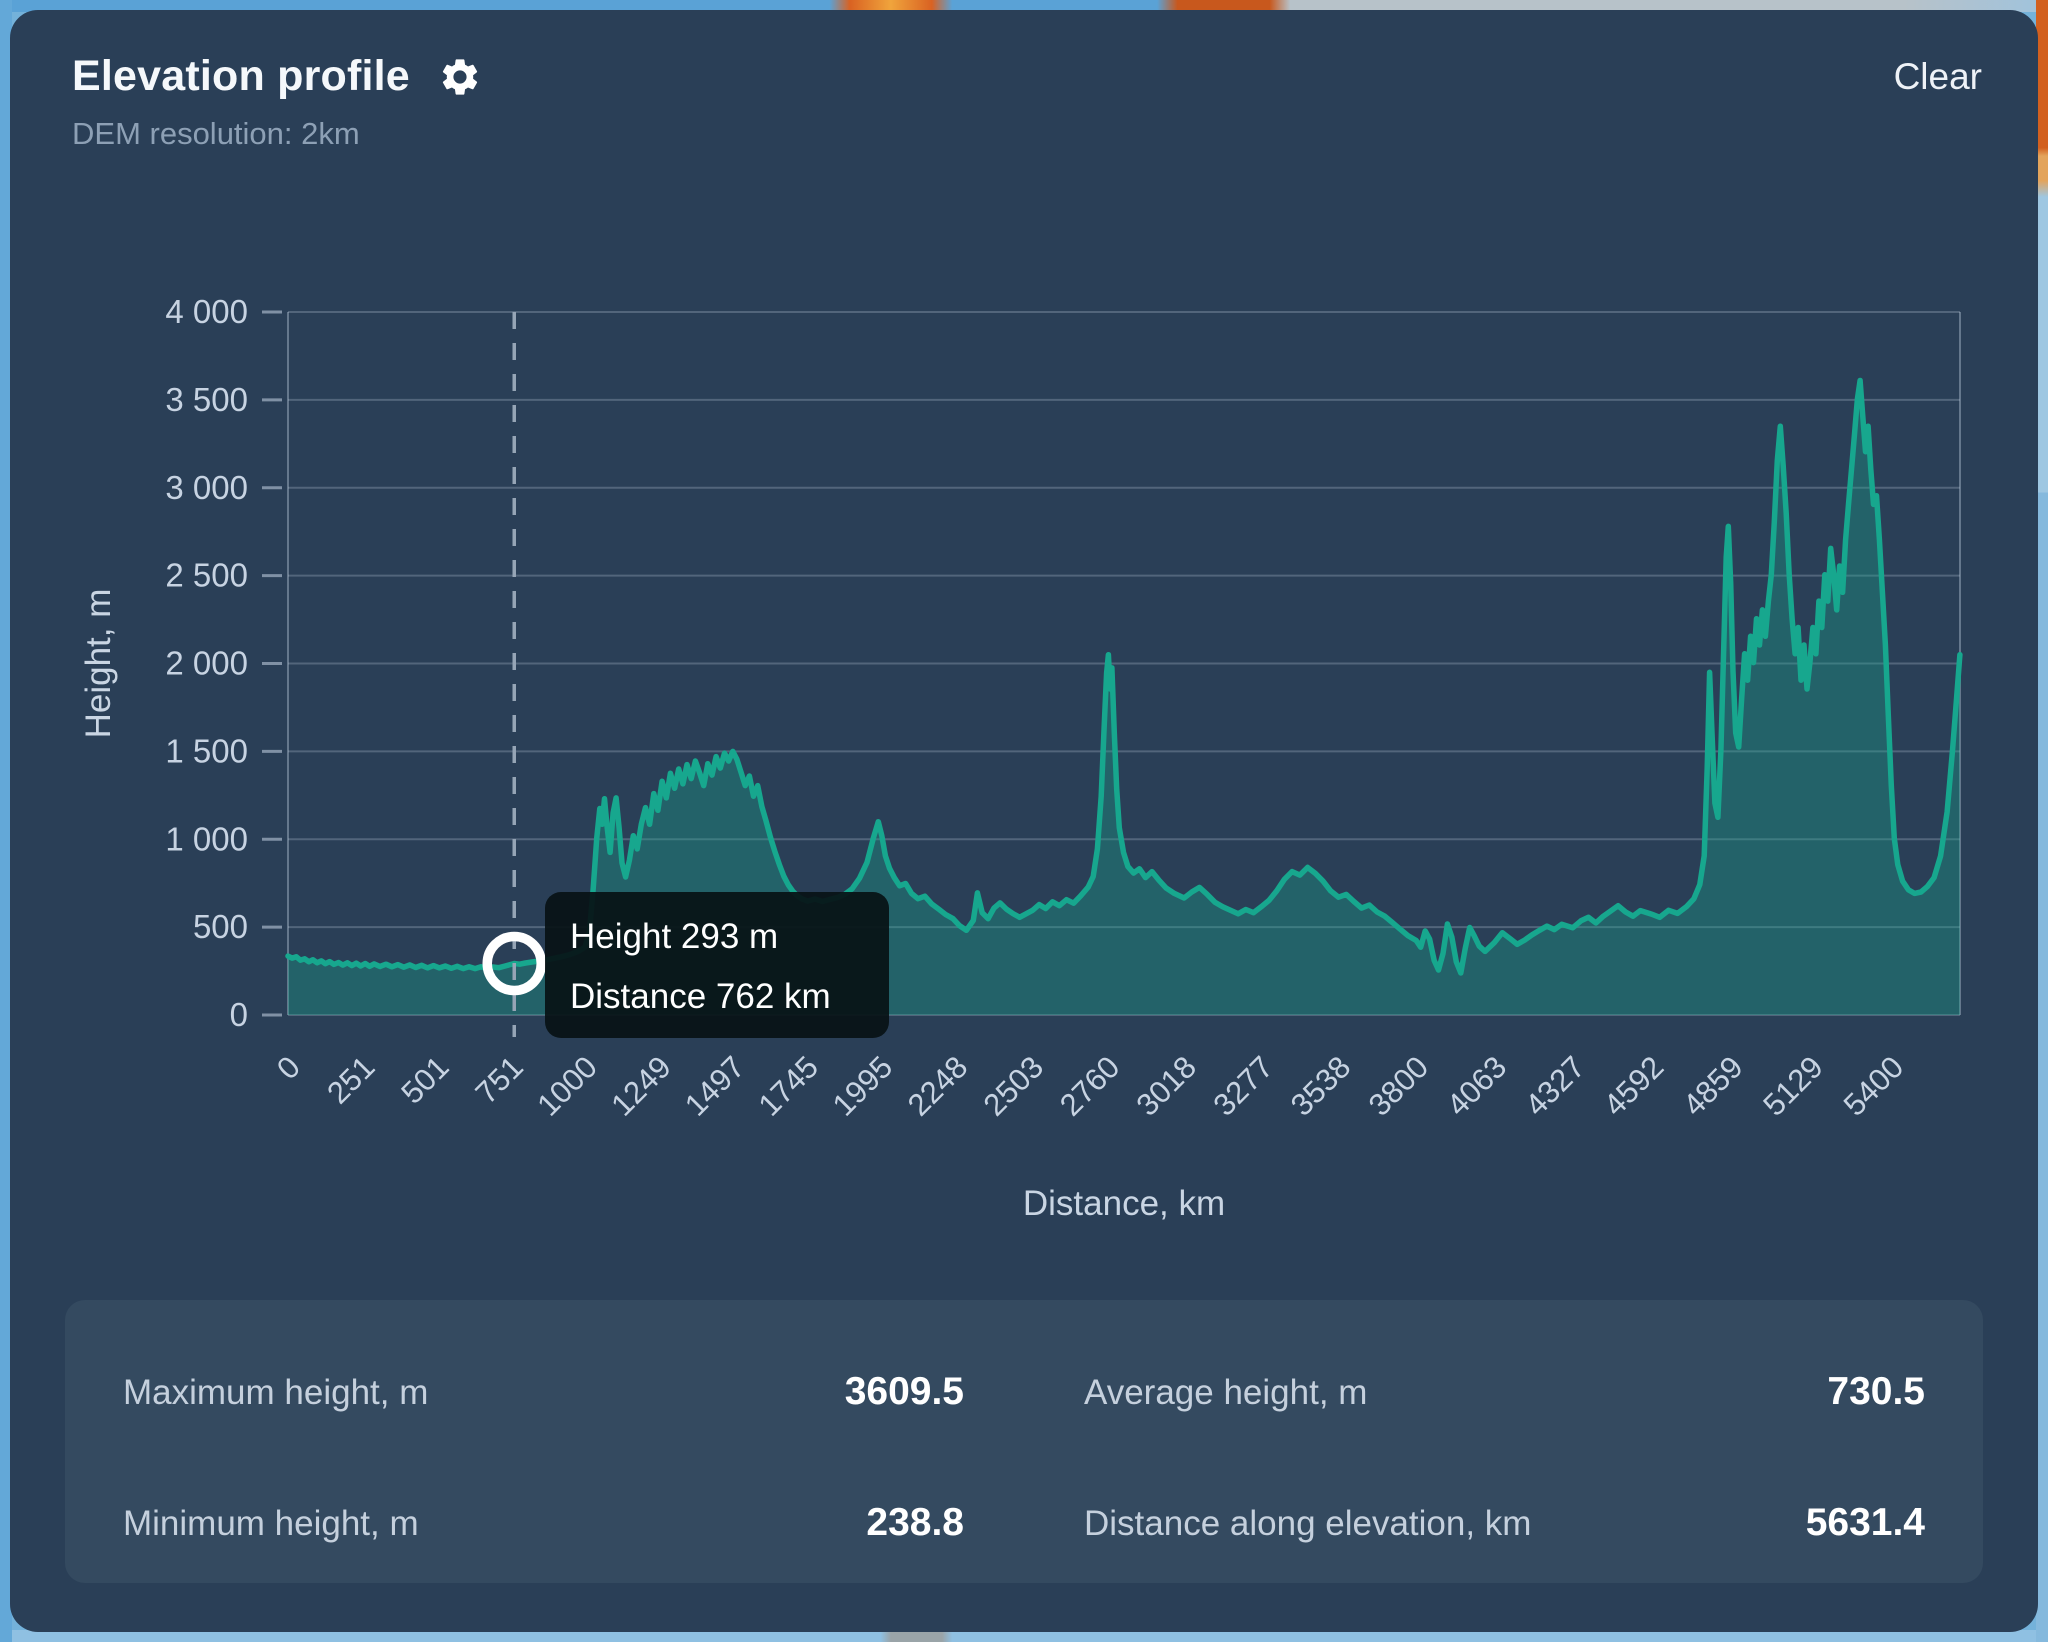  Describe the element at coordinates (715, 1086) in the screenshot. I see `x-tick-label: 1497` at that location.